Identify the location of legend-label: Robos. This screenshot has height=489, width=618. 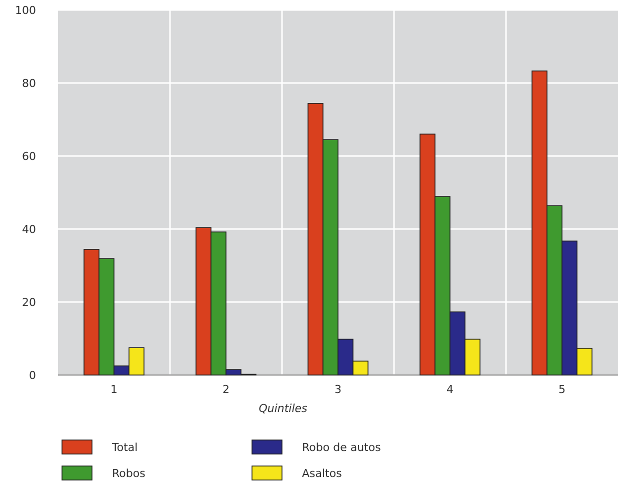
(129, 473).